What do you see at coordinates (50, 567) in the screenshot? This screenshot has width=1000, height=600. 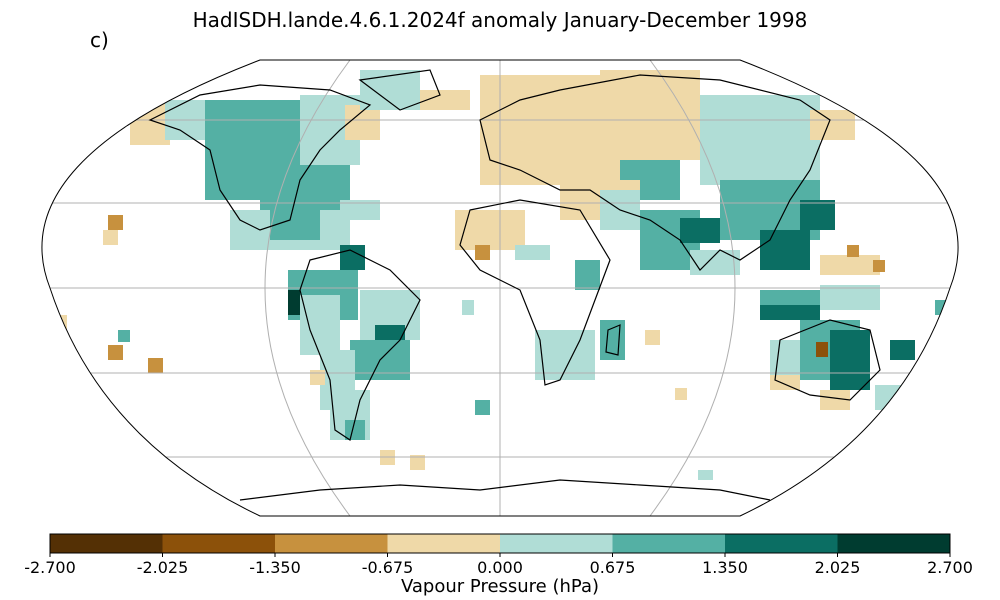 I see `colorbar-tick-label: -2.700` at bounding box center [50, 567].